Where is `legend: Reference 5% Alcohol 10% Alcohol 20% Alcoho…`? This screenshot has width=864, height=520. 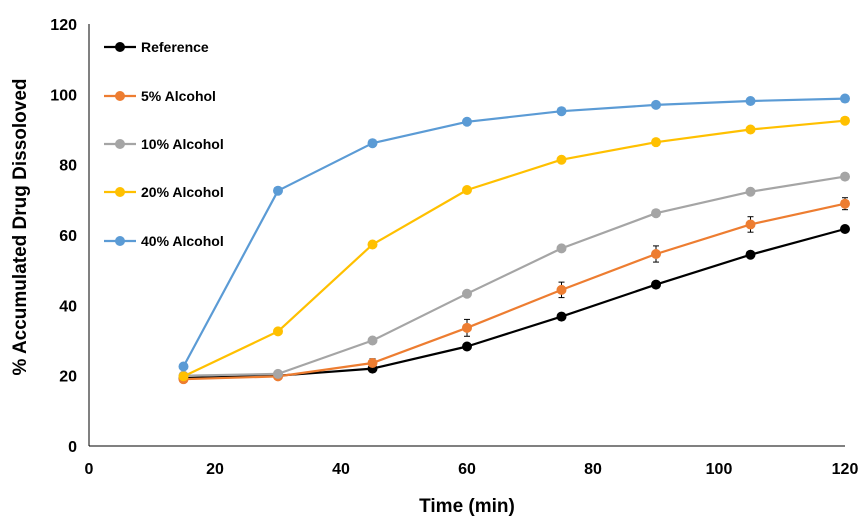 legend: Reference 5% Alcohol 10% Alcohol 20% Alcoho… is located at coordinates (164, 144).